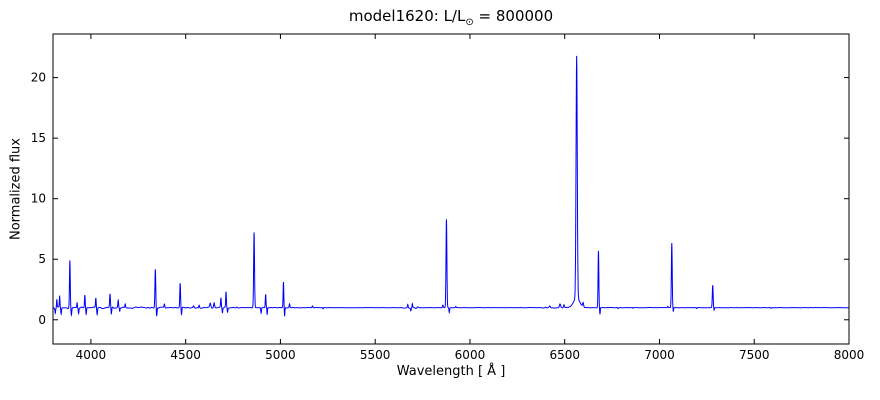 This screenshot has width=880, height=400. I want to click on x-tick-label: 6000, so click(470, 355).